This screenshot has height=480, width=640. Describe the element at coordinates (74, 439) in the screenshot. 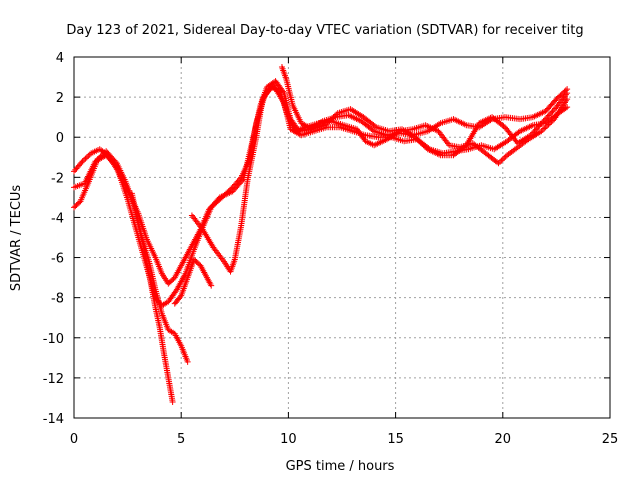

I see `x-tick-label: 0` at that location.